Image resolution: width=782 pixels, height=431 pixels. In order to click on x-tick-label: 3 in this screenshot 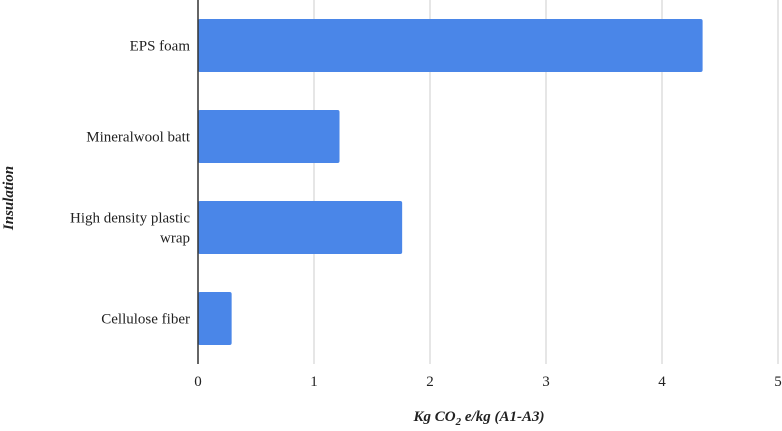, I will do `click(546, 382)`.